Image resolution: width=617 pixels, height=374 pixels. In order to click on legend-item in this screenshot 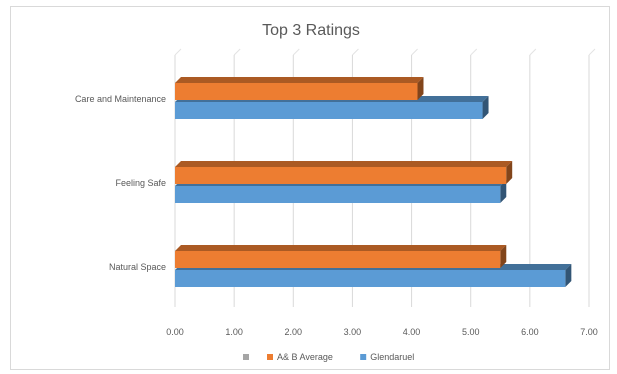, I will do `click(246, 357)`.